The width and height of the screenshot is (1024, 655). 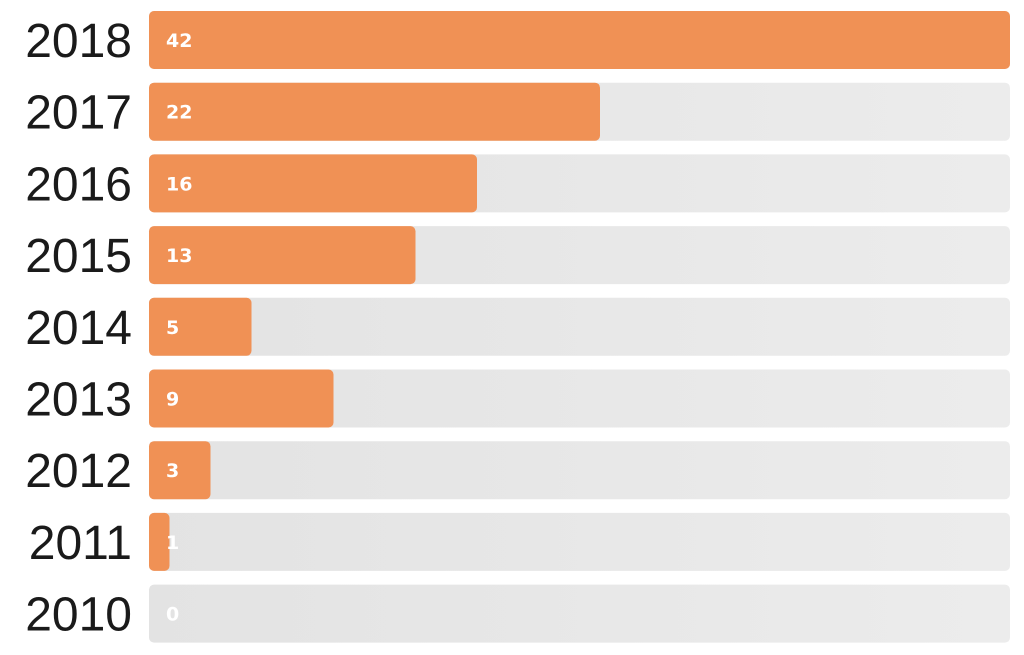 I want to click on bar-row: 2017 22, so click(x=517, y=111).